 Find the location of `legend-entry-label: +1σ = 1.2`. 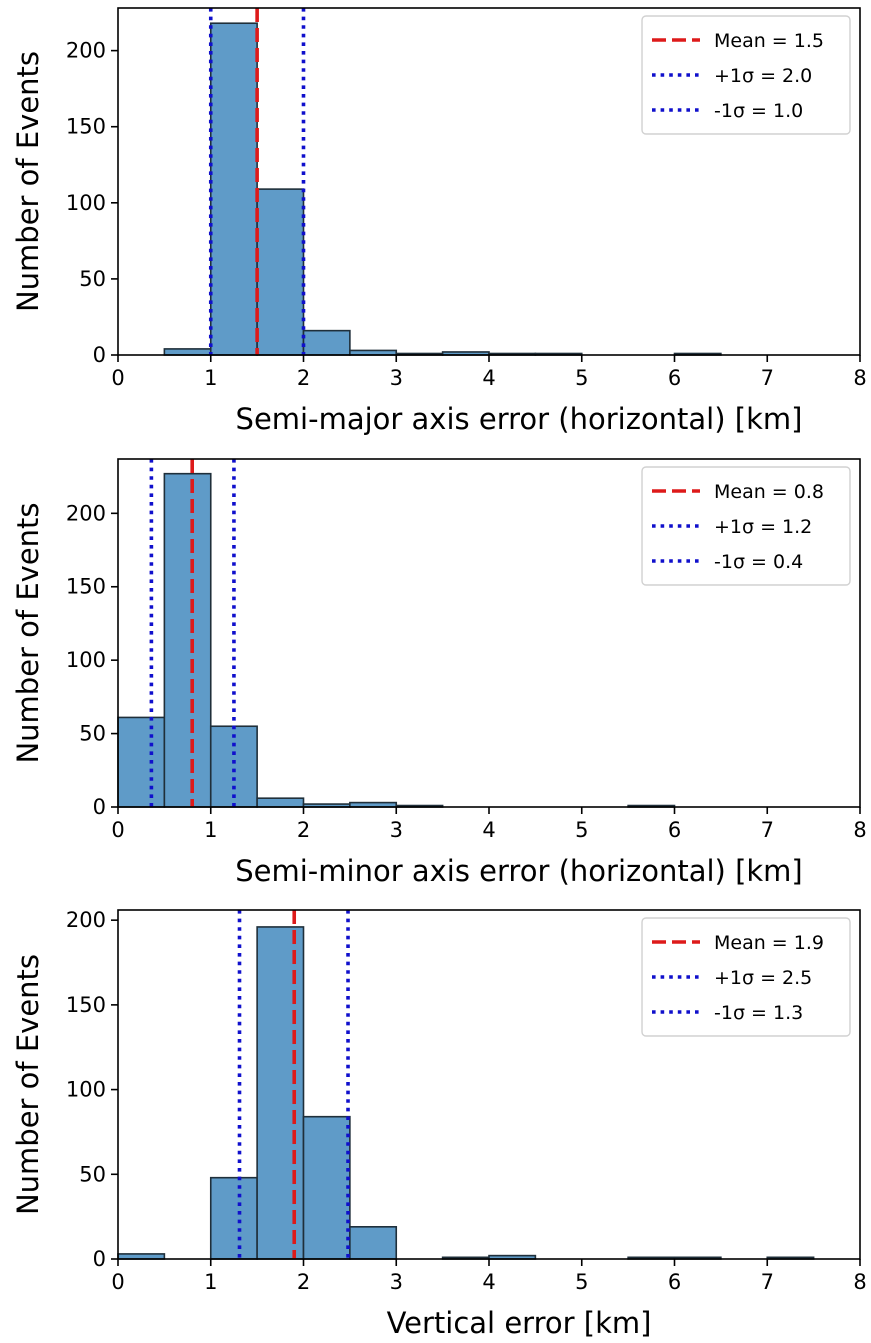

legend-entry-label: +1σ = 1.2 is located at coordinates (763, 527).